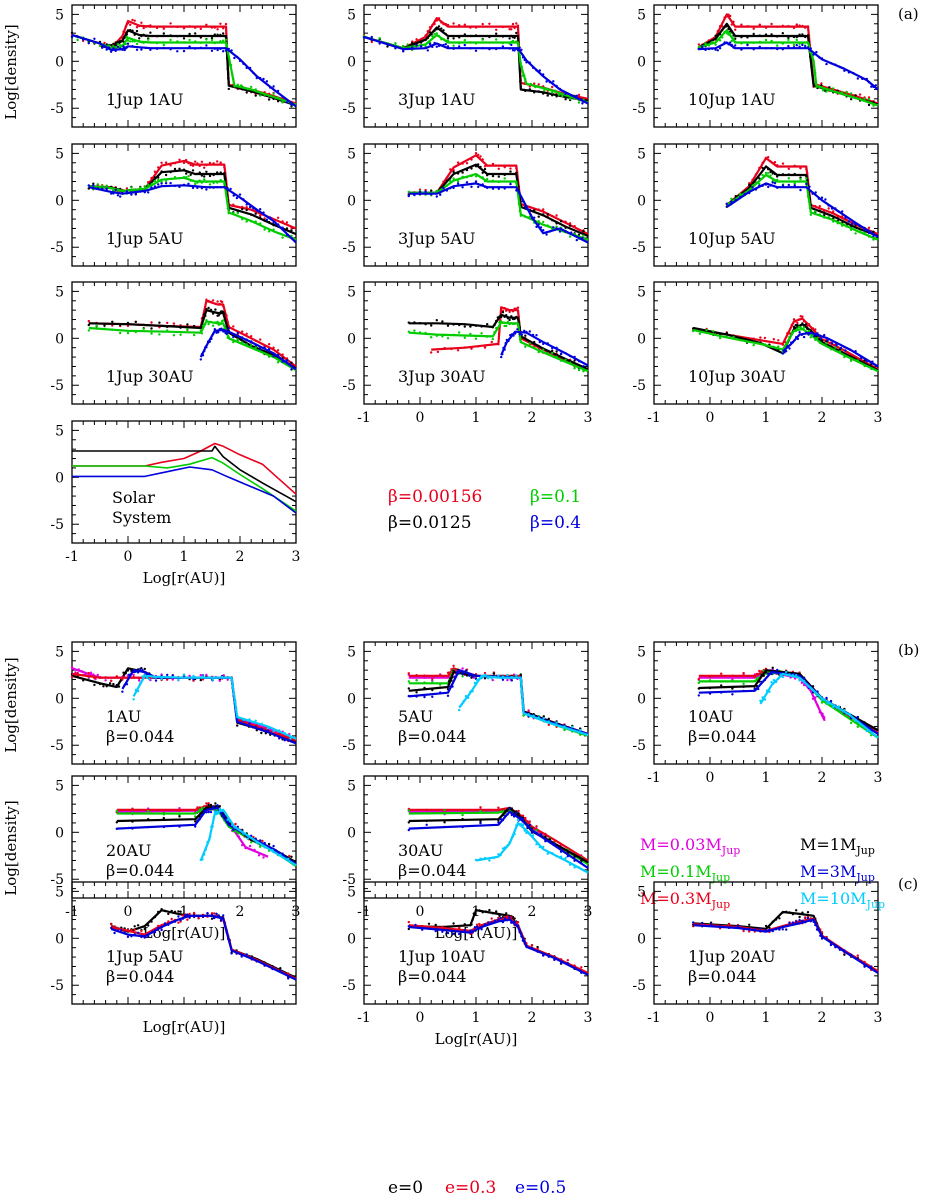 The width and height of the screenshot is (926, 1201). What do you see at coordinates (432, 736) in the screenshot?
I see `panel-label: β=0.044` at bounding box center [432, 736].